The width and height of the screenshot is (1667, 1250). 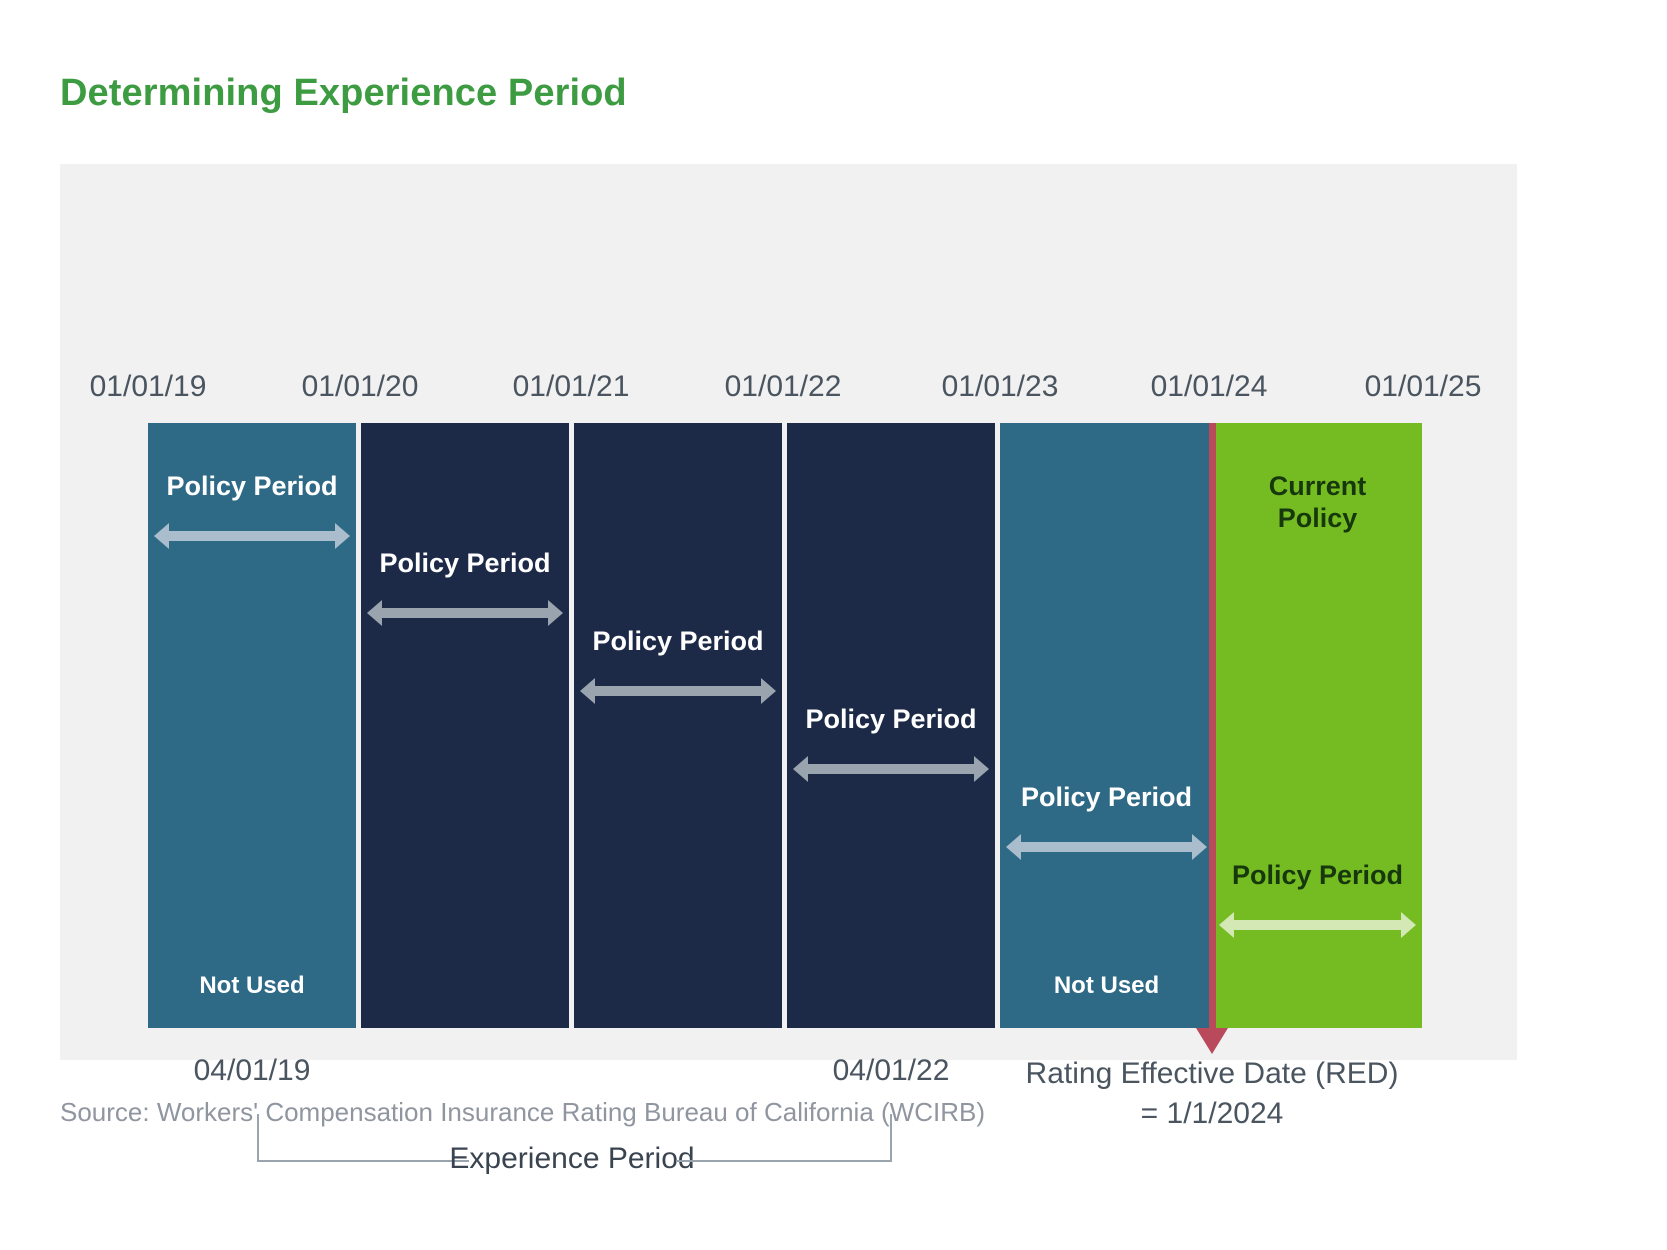 I want to click on rating-effective-date-line2: = 1/1/2024, so click(x=1212, y=1113).